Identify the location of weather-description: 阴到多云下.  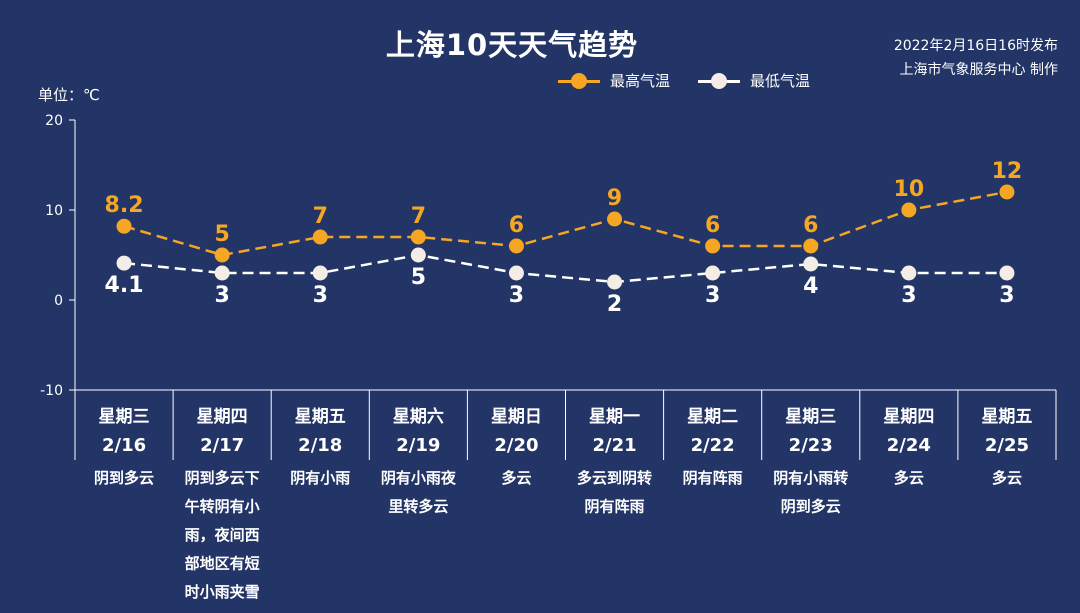
(222, 478).